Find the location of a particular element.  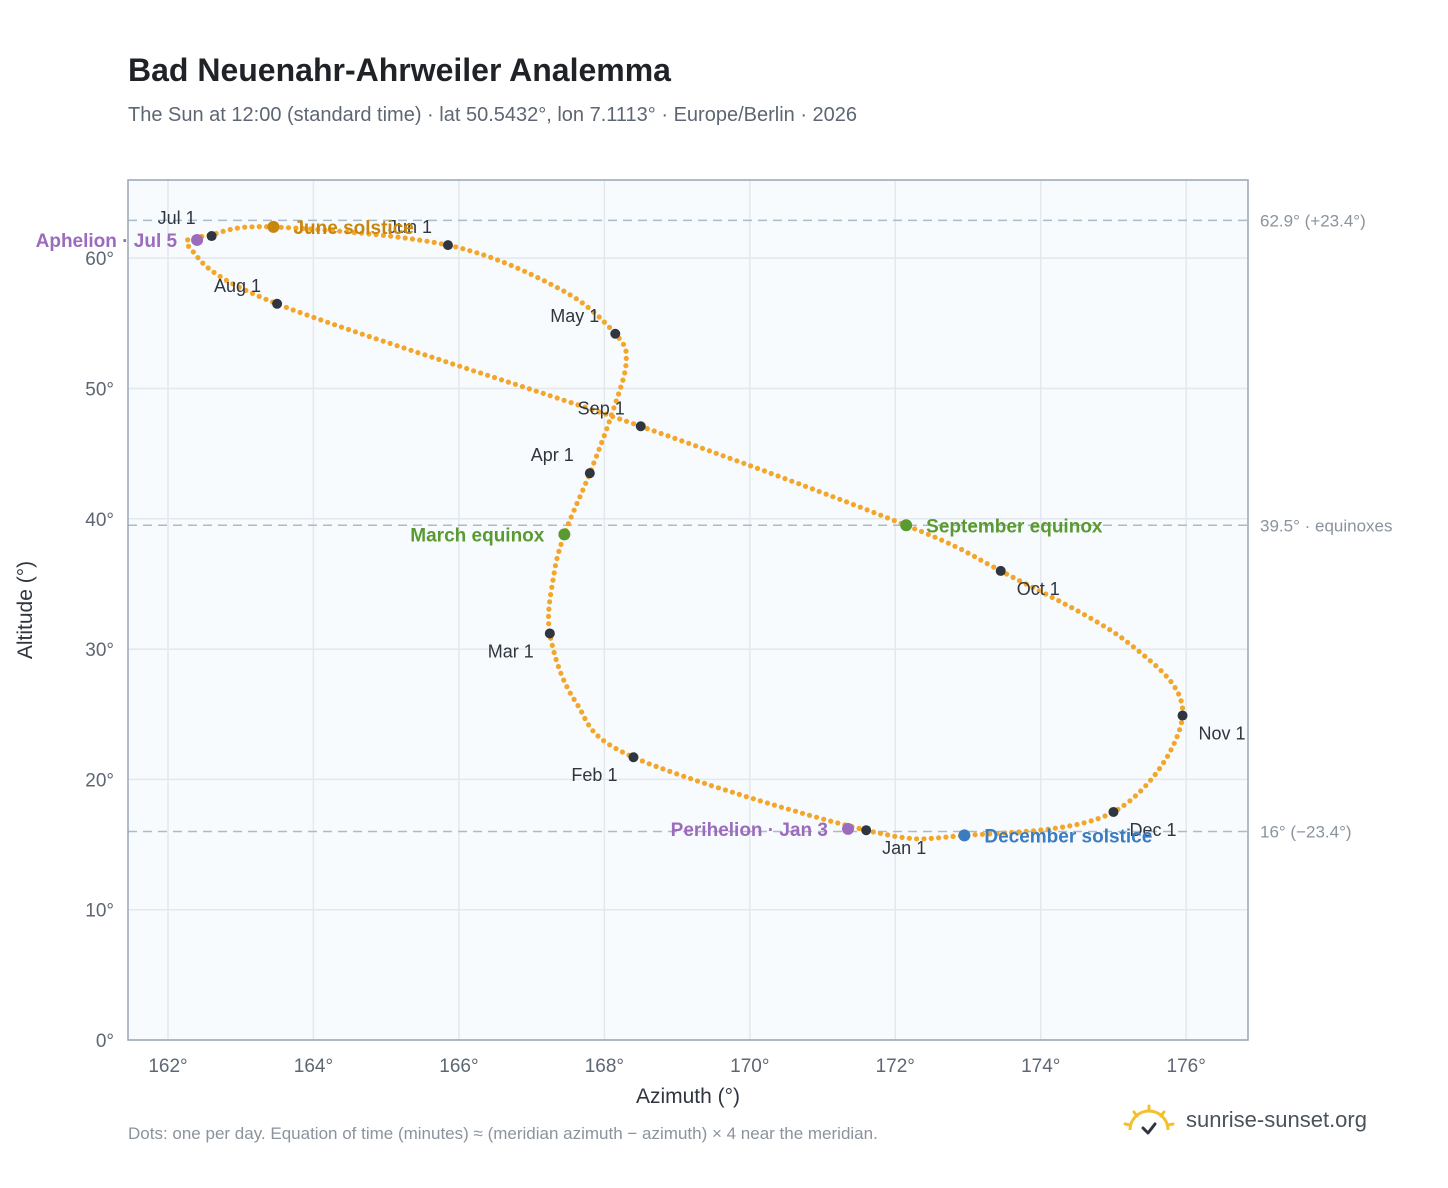

y-tick-label: 60° is located at coordinates (99, 259).